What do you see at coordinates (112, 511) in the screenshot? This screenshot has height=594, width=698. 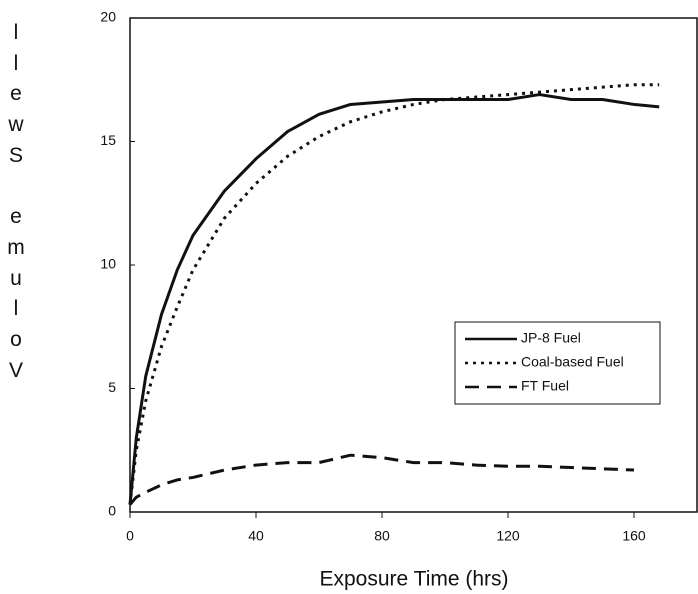 I see `y-tick-label: 0` at bounding box center [112, 511].